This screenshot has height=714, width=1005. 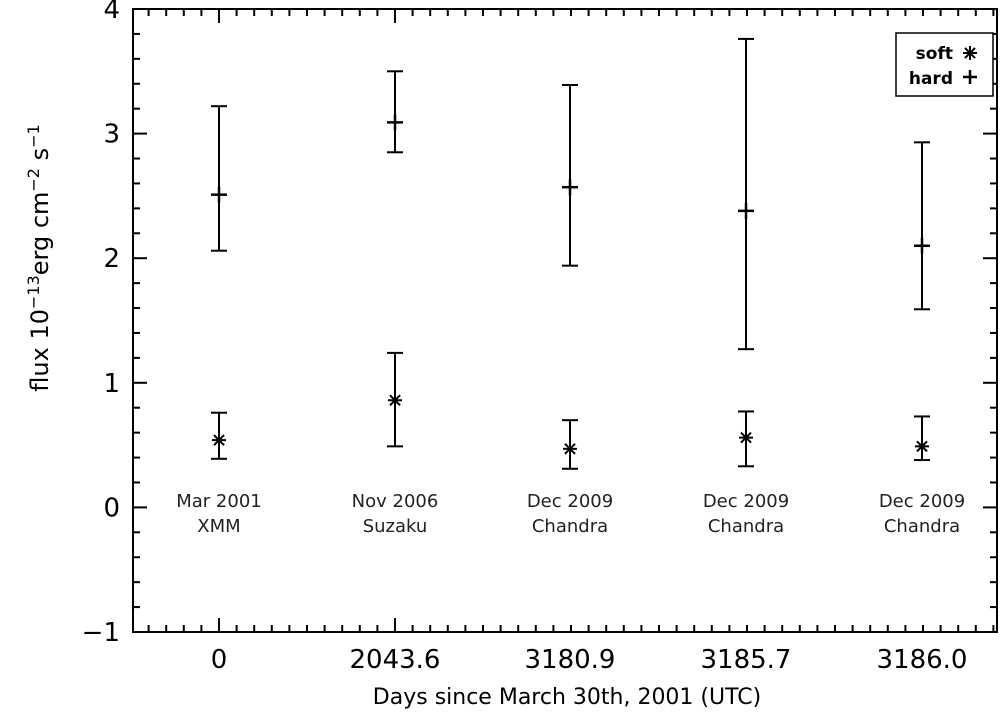 I want to click on y-axis-title: flux 10−13erg cm−2 s−1, so click(x=39, y=257).